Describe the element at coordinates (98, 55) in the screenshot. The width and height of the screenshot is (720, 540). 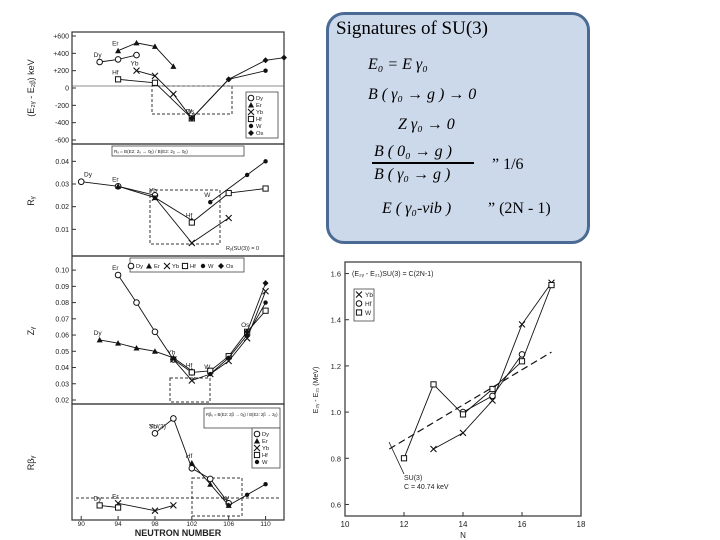
I see `series-label: Dy` at that location.